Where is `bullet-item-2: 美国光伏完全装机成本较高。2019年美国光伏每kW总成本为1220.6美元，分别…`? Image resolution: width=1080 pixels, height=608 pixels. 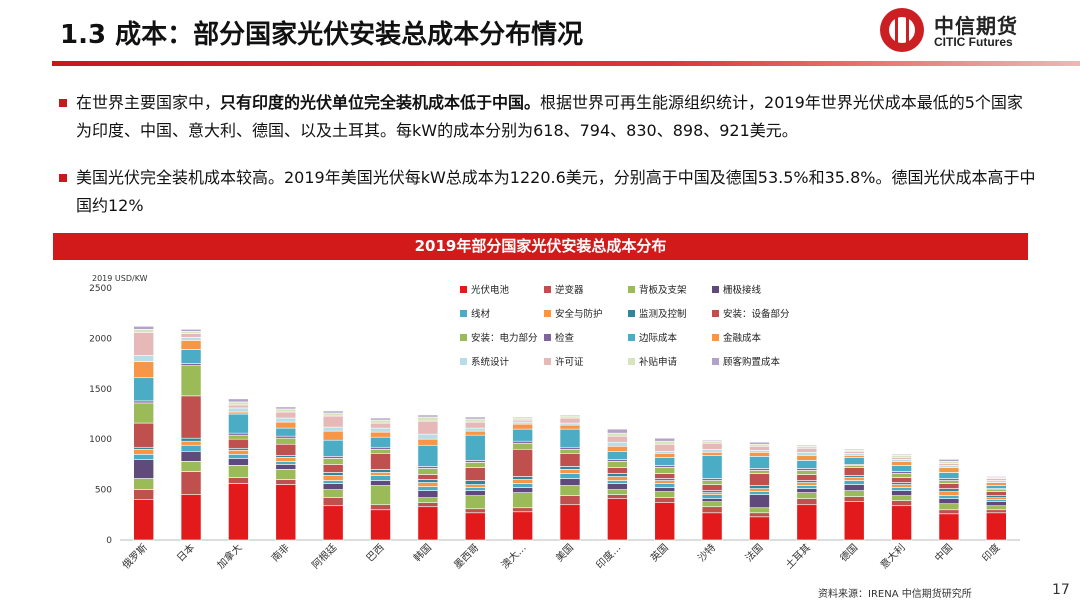
bullet-item-2: 美国光伏完全装机成本较高。2019年美国光伏每kW总成本为1220.6美元，分别… is located at coordinates (547, 192).